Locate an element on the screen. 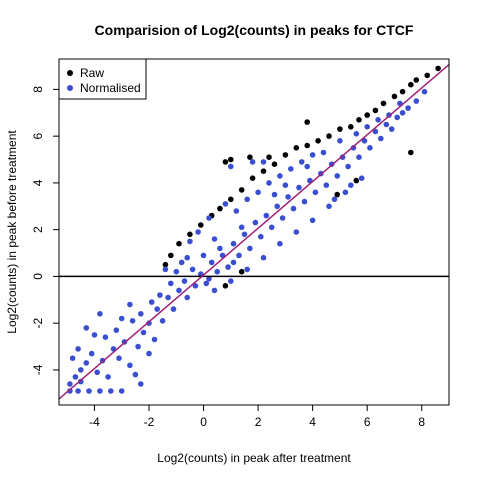  y-tick-label-2: 2 is located at coordinates (38, 229).